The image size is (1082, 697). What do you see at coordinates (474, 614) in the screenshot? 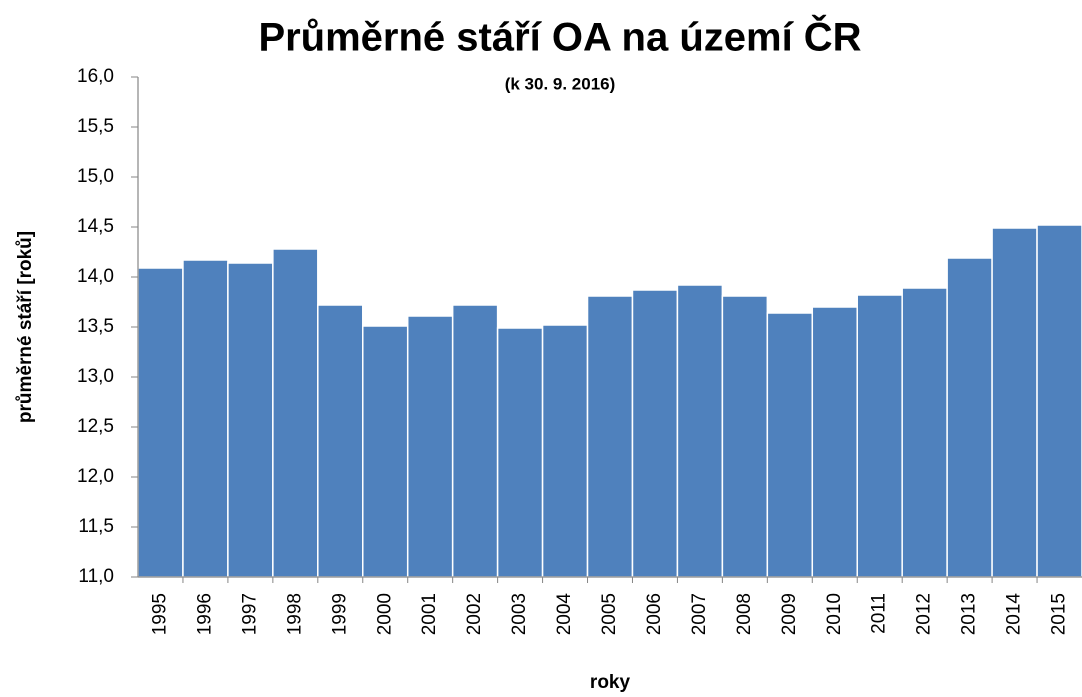
I see `x-tick-label: 2002` at bounding box center [474, 614].